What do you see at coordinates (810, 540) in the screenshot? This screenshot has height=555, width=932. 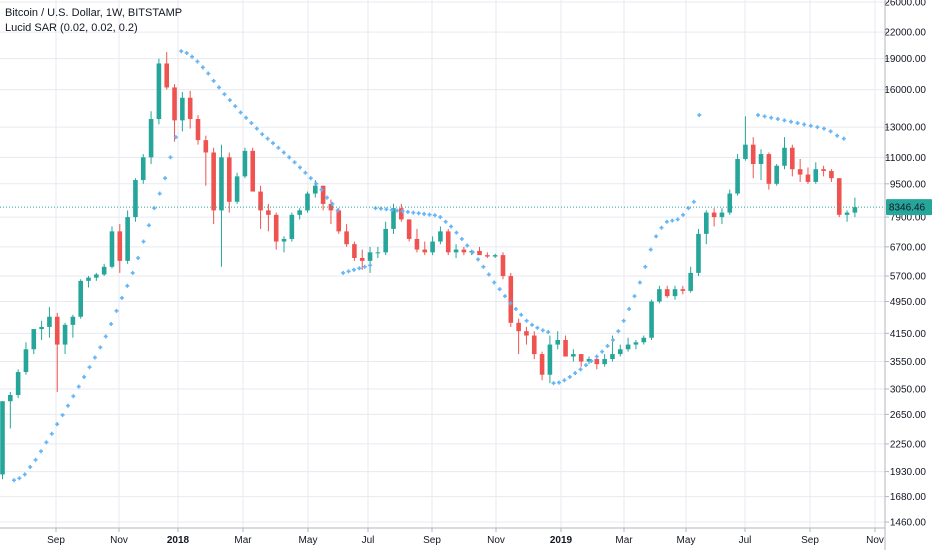 I see `x-tick-label: Sep` at bounding box center [810, 540].